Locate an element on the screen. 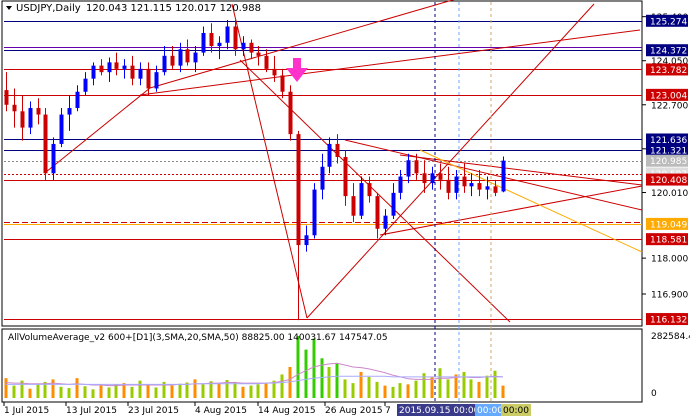 The width and height of the screenshot is (690, 418). price-tag-label: 121.636 is located at coordinates (668, 141).